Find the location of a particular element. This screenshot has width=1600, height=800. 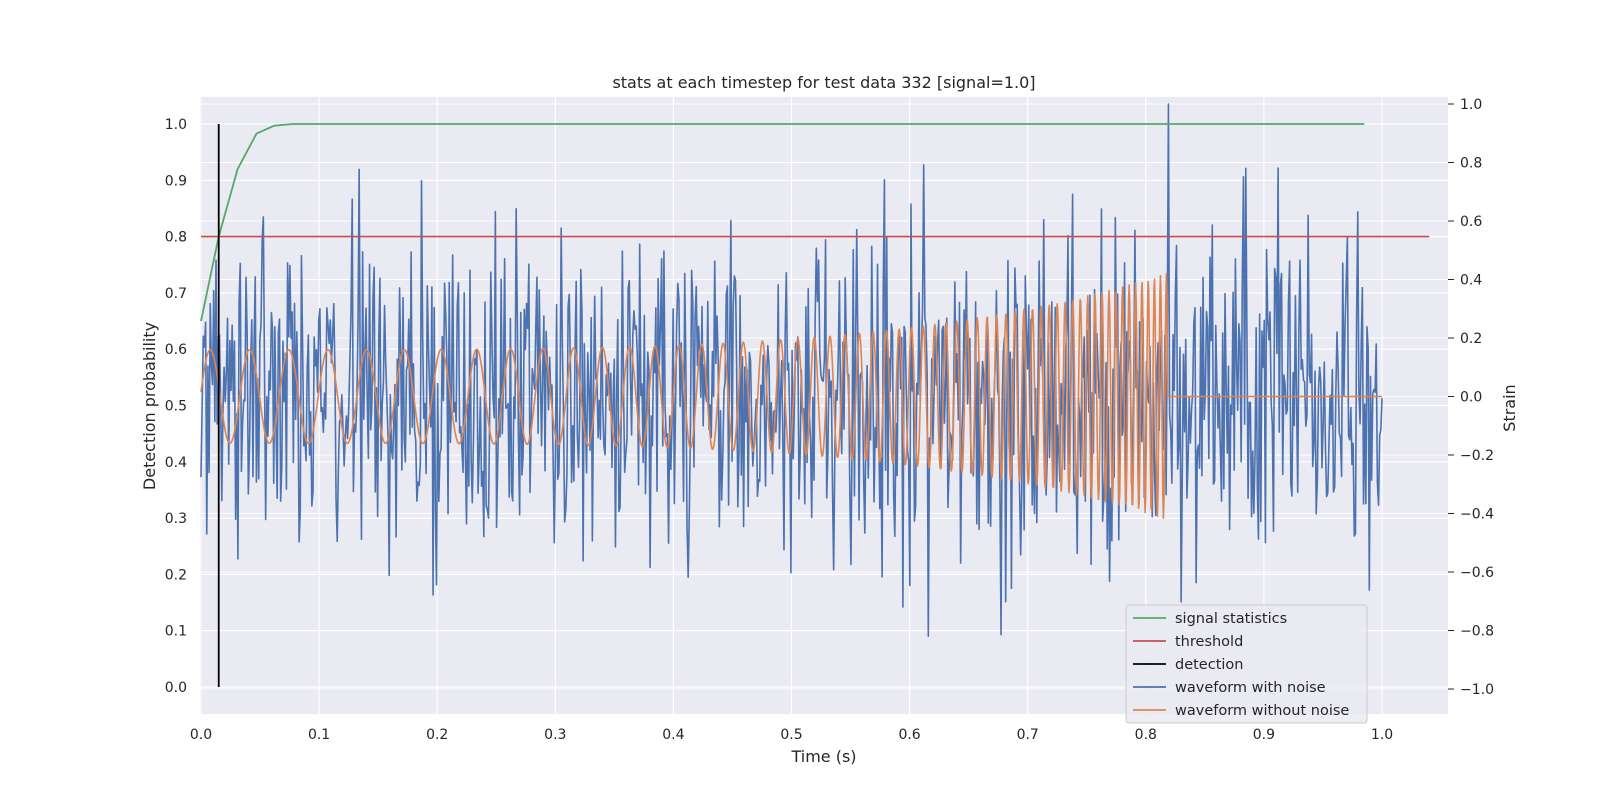

left-y-tick-label: 0.0 is located at coordinates (176, 688).